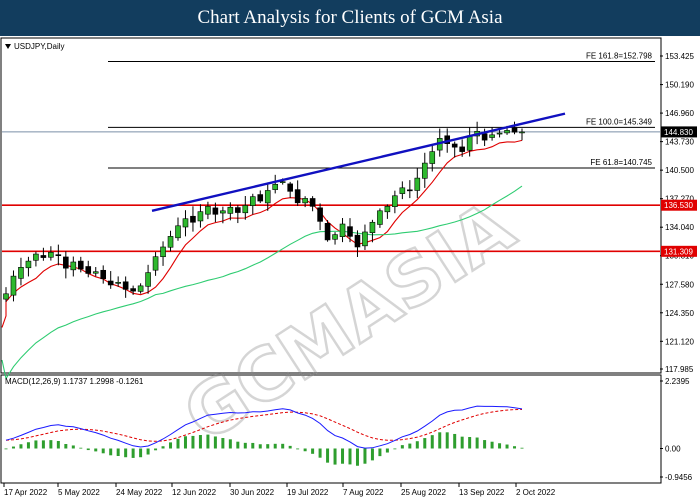 The width and height of the screenshot is (700, 500). I want to click on macd-line, so click(264, 427).